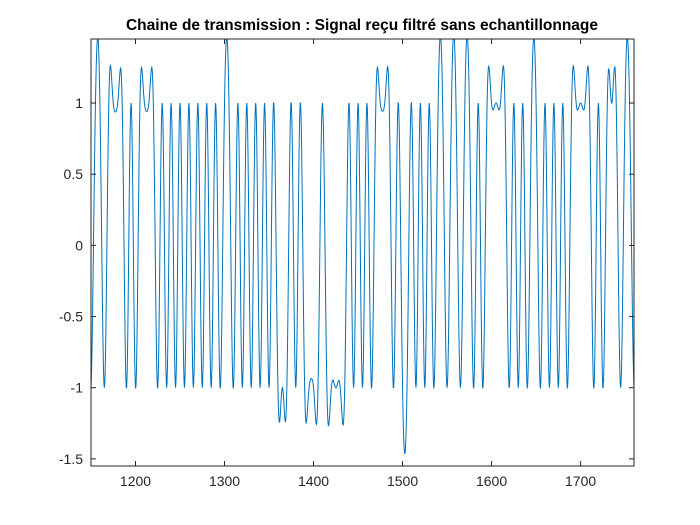  What do you see at coordinates (77, 388) in the screenshot?
I see `y-tick-label: -1` at bounding box center [77, 388].